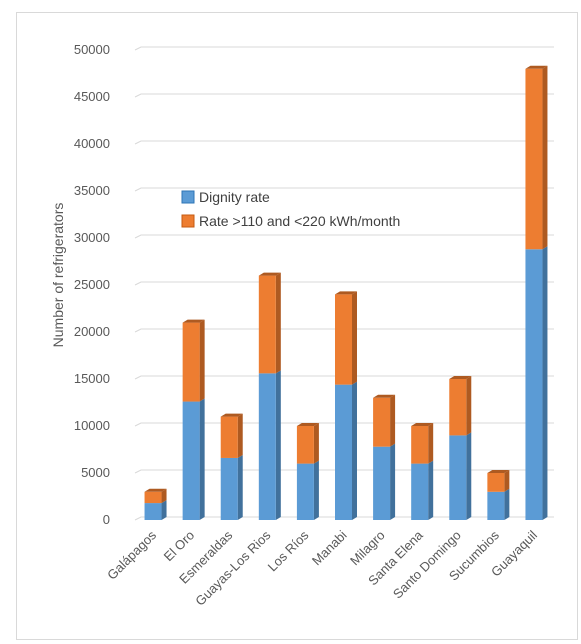  Describe the element at coordinates (95, 472) in the screenshot. I see `y-tick-label: 5000` at that location.